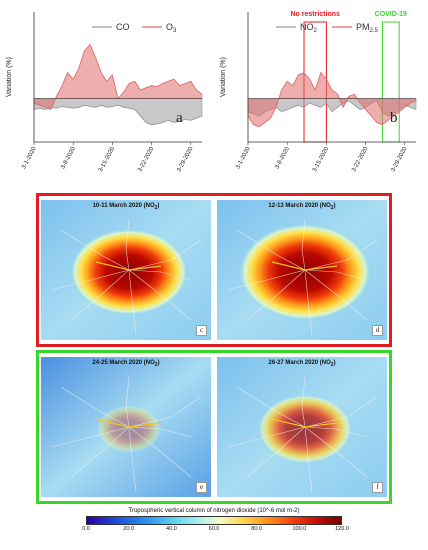 Image resolution: width=428 pixels, height=550 pixels. I want to click on colorbar-tick-3: 60.0, so click(214, 529).